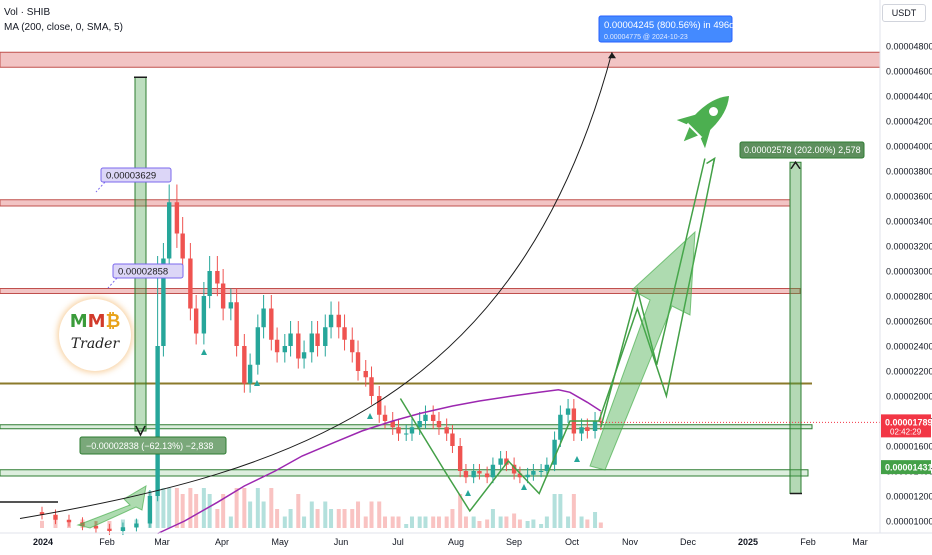 The image size is (932, 555). Describe the element at coordinates (909, 222) in the screenshot. I see `y-tick-label: 0.00003400` at that location.